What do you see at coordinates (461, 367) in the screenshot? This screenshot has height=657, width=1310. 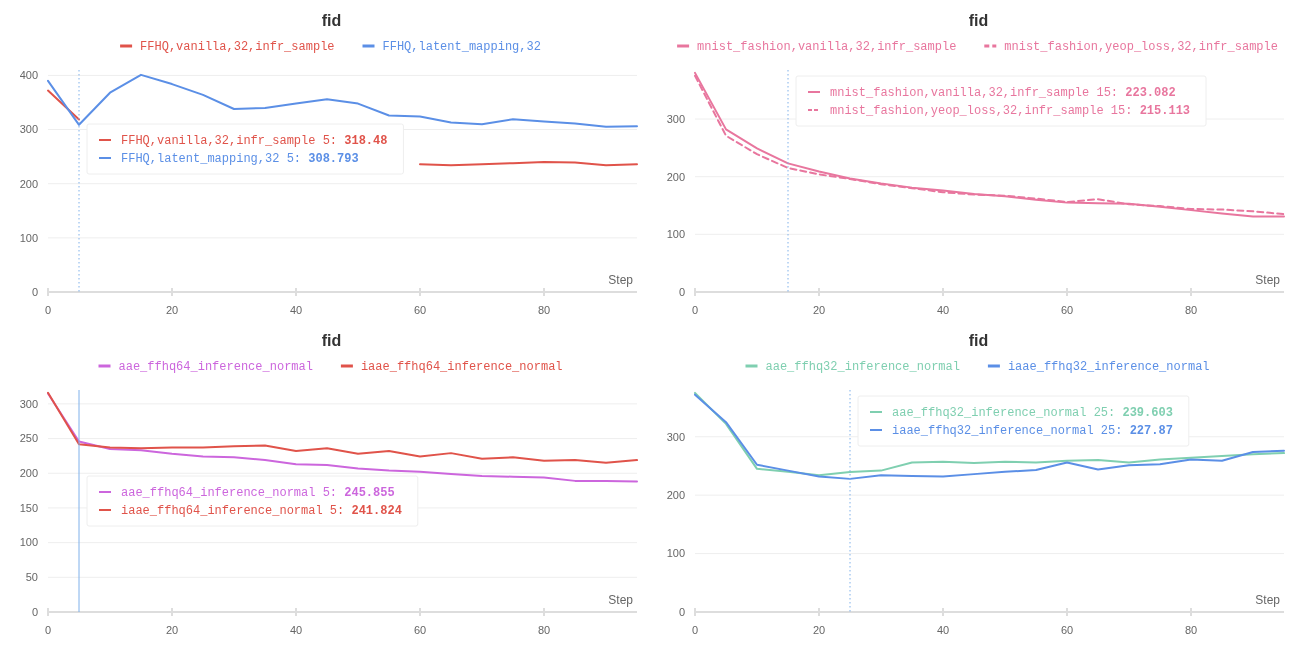 I see `legend-label: iaae_ffhq64_inference_normal` at bounding box center [461, 367].